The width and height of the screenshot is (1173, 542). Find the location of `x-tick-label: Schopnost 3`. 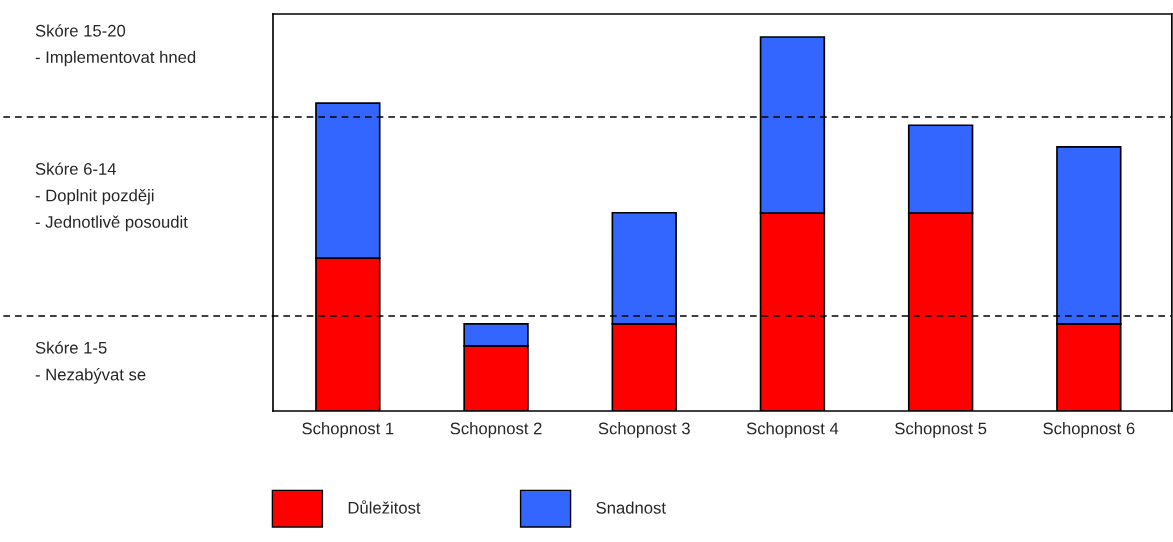

x-tick-label: Schopnost 3 is located at coordinates (644, 430).